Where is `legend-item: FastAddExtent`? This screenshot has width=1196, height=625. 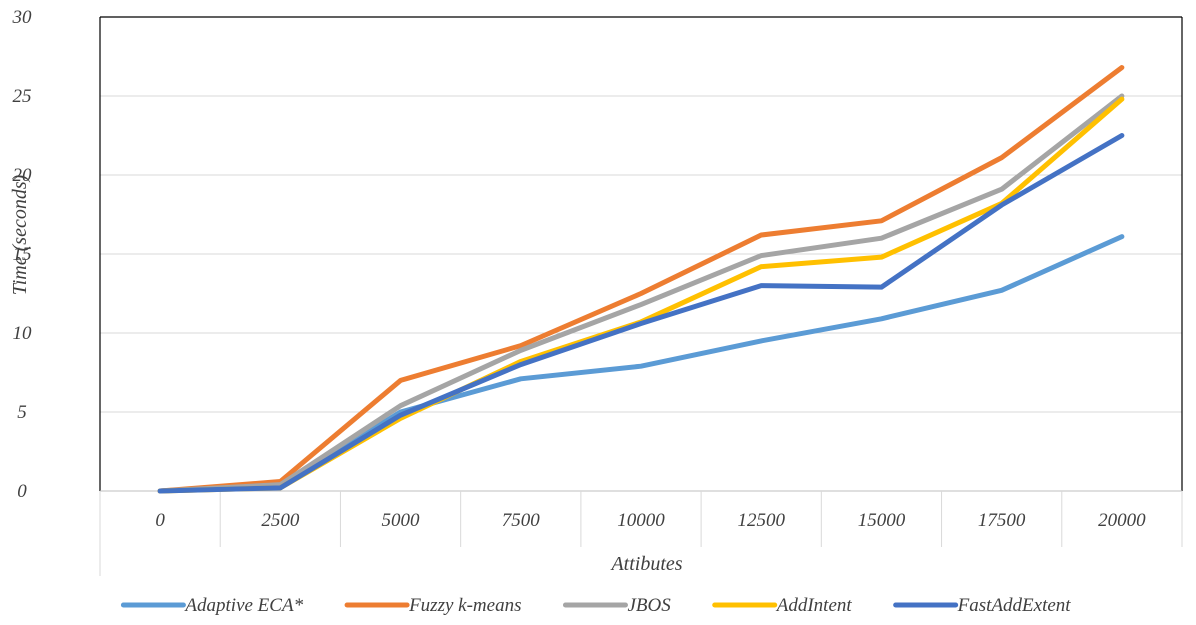 legend-item: FastAddExtent is located at coordinates (982, 605).